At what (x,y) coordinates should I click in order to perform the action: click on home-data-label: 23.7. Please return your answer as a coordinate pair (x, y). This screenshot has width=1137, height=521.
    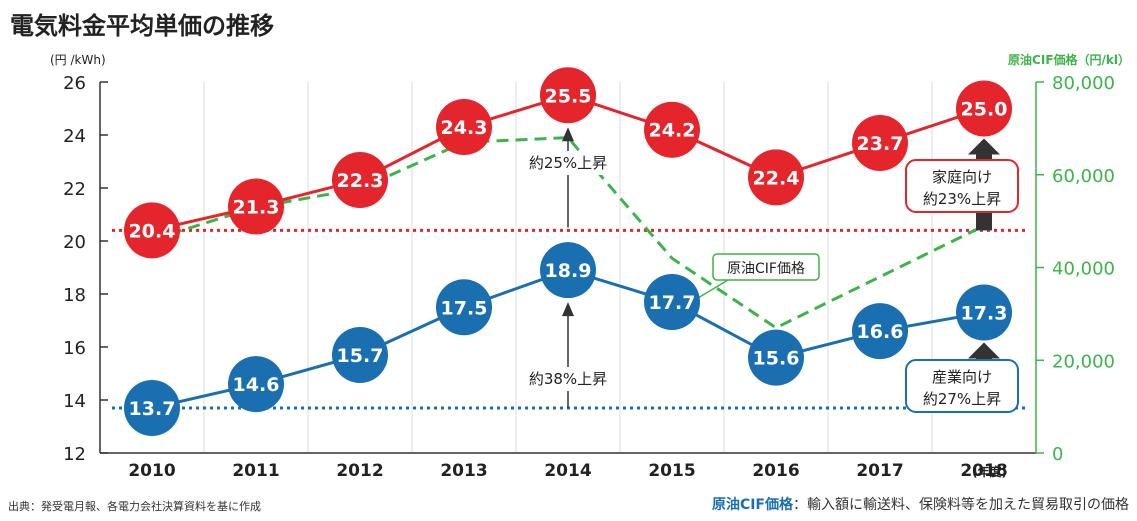
    Looking at the image, I should click on (880, 144).